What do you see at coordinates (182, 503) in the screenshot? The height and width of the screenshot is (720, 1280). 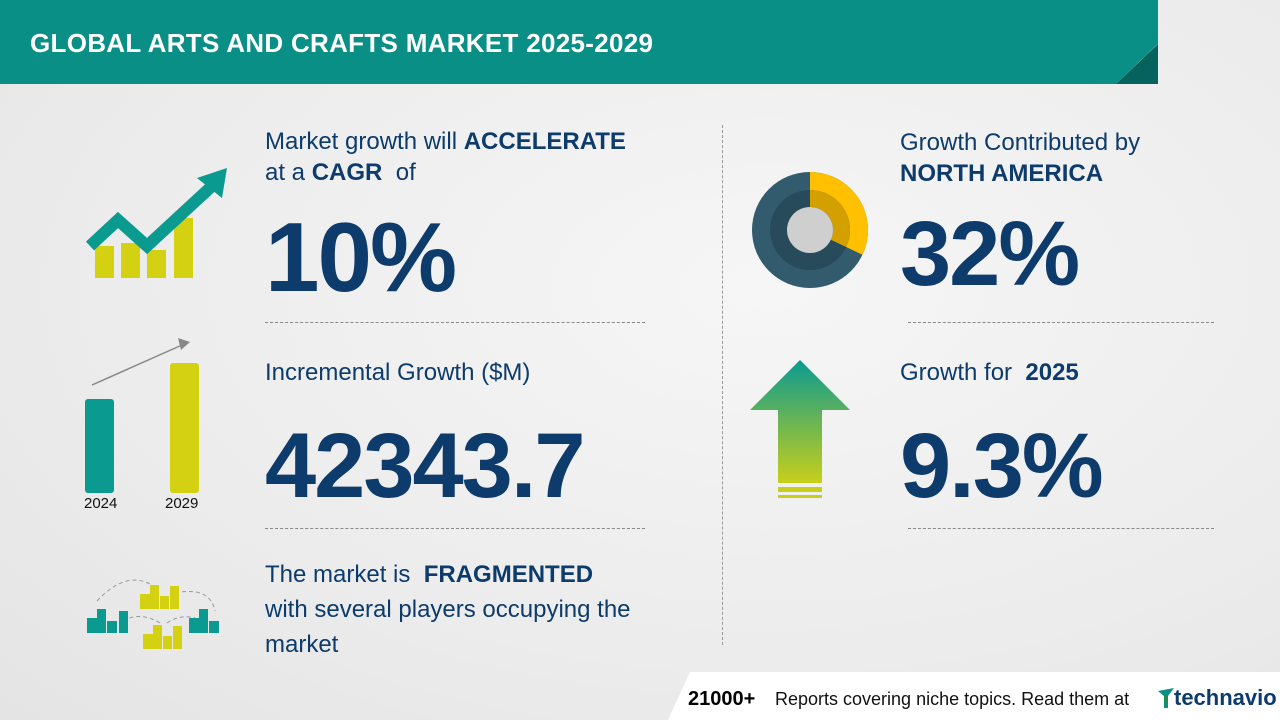 I see `year-label-2029: 2029` at bounding box center [182, 503].